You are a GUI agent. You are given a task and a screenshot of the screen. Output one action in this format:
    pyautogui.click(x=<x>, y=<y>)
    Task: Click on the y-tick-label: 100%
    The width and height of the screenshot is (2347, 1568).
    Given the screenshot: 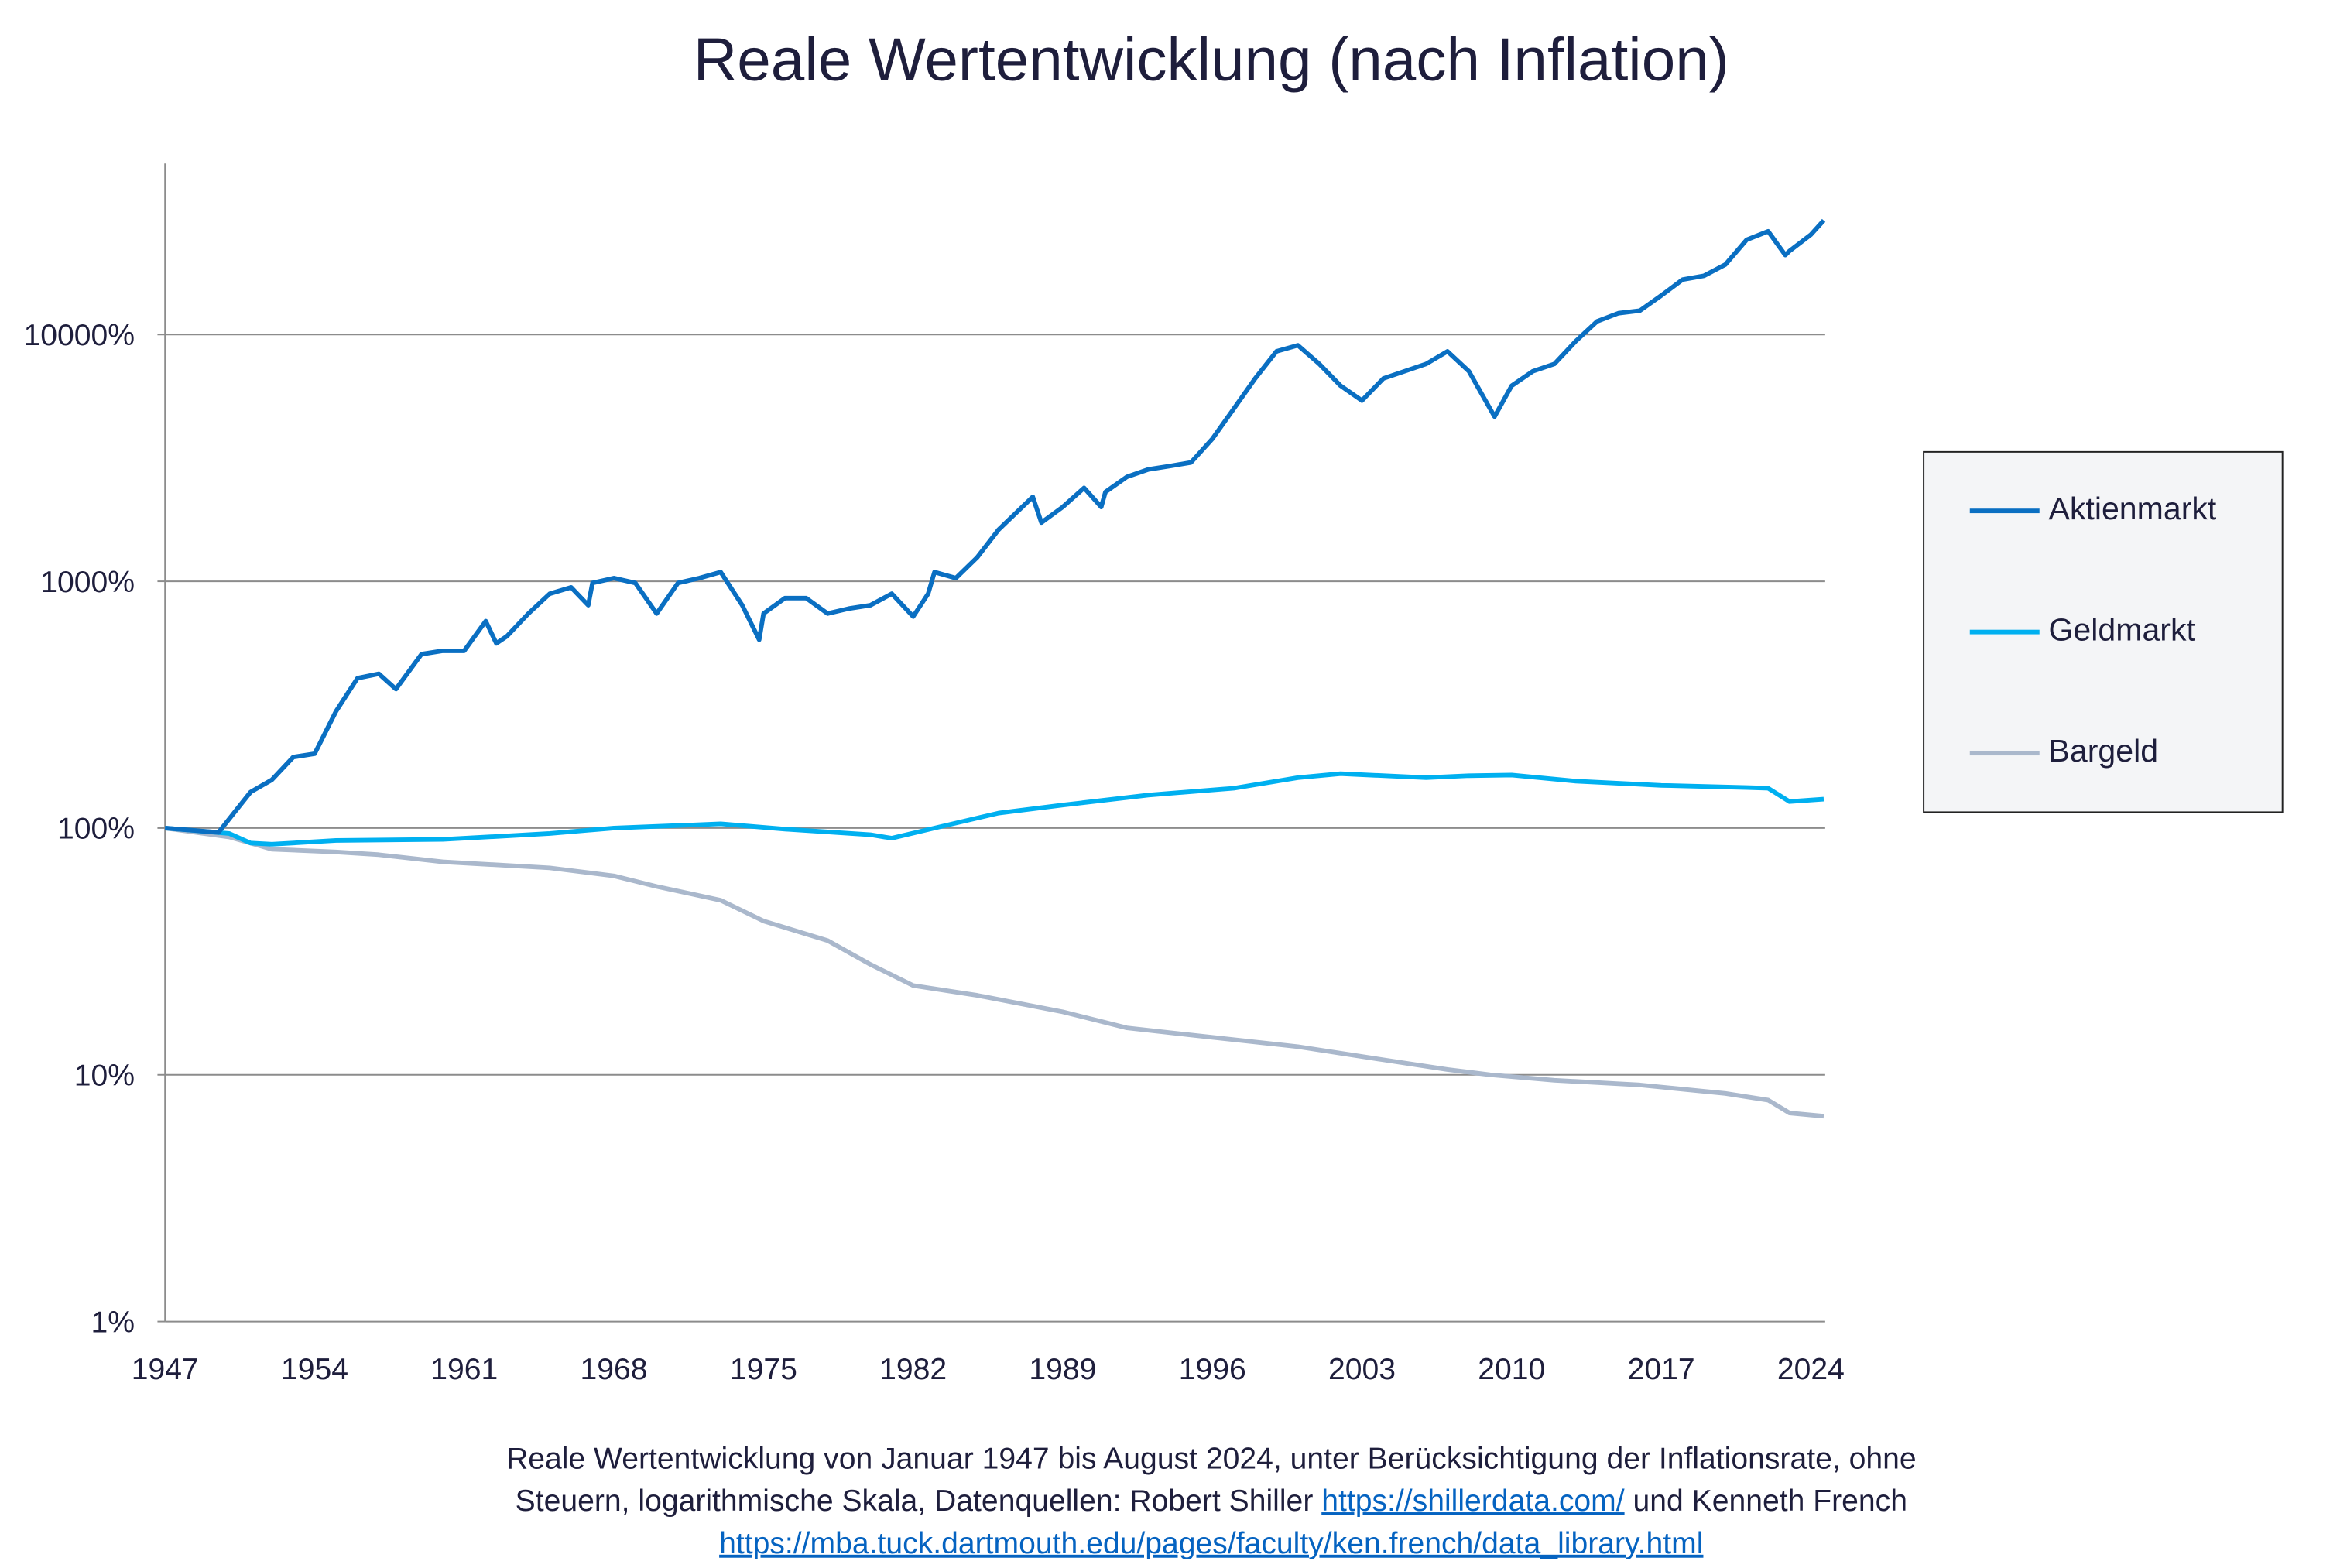 What is the action you would take?
    pyautogui.click(x=96, y=829)
    